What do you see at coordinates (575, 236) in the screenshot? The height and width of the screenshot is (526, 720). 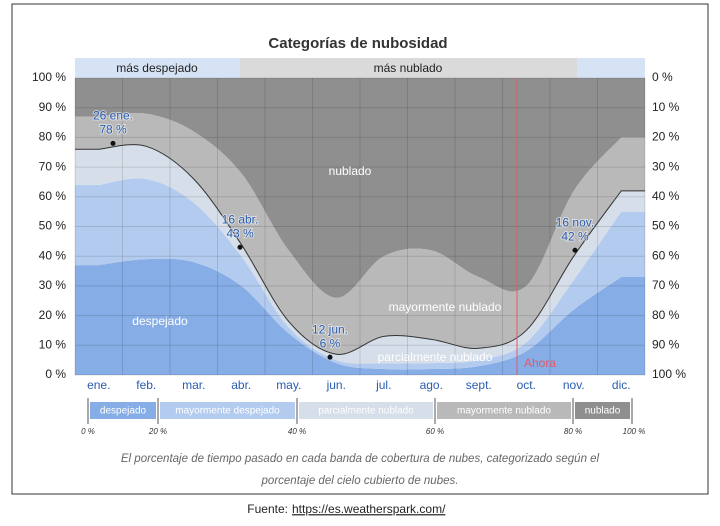 I see `annotation-value: 42 %` at bounding box center [575, 236].